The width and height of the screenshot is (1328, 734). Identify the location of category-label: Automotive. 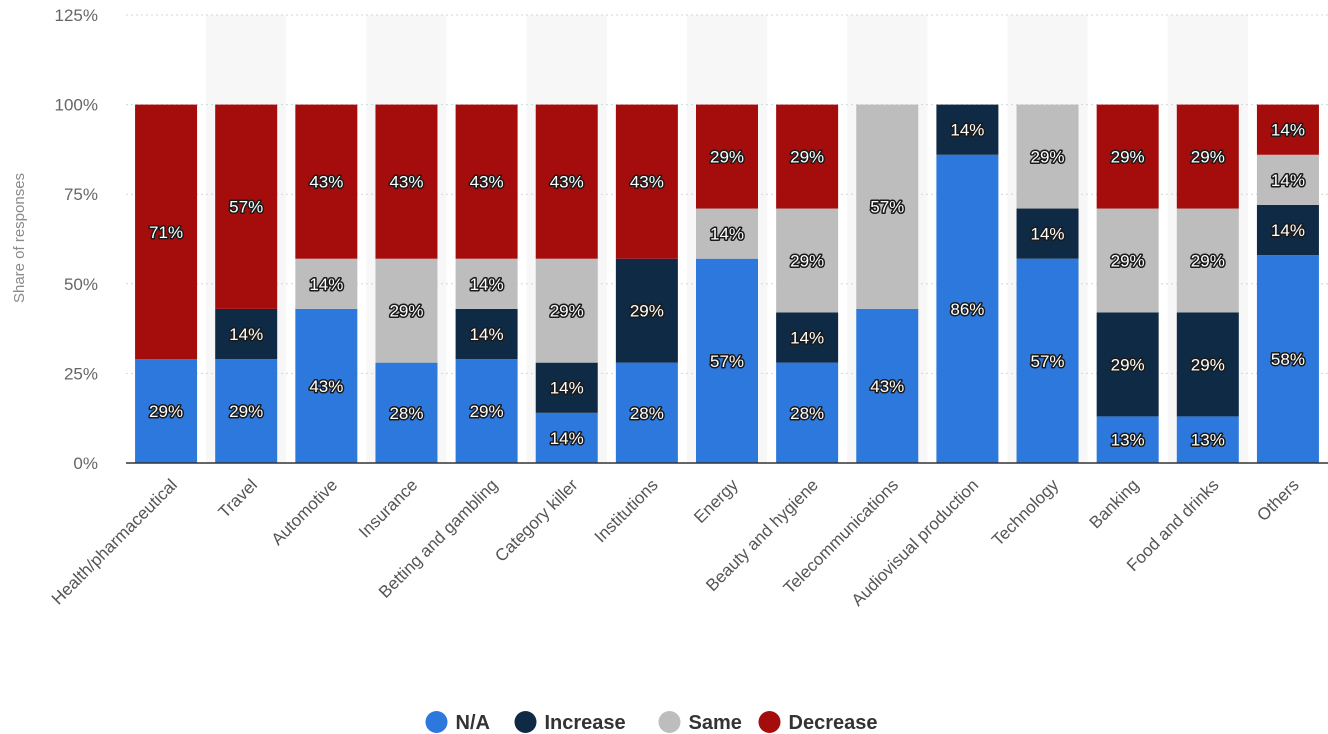
(305, 512).